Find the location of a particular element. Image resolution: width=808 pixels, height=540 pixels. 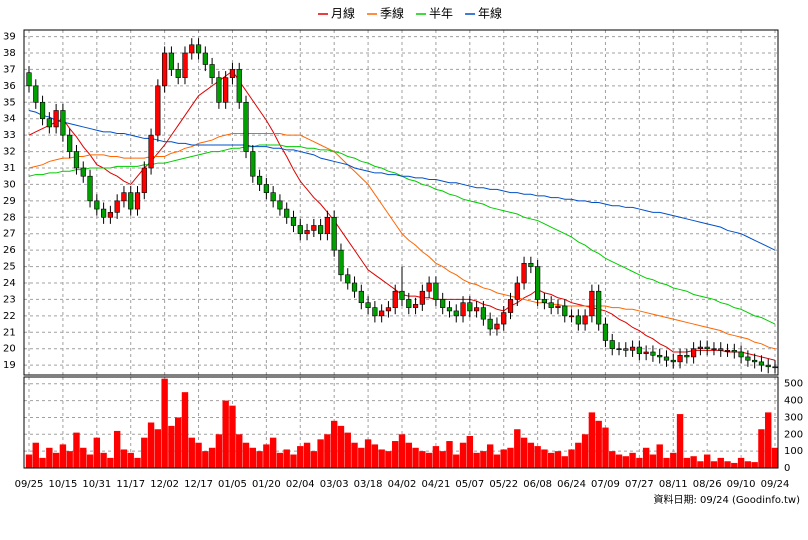

y-tick-label: 24 is located at coordinates (9, 283).